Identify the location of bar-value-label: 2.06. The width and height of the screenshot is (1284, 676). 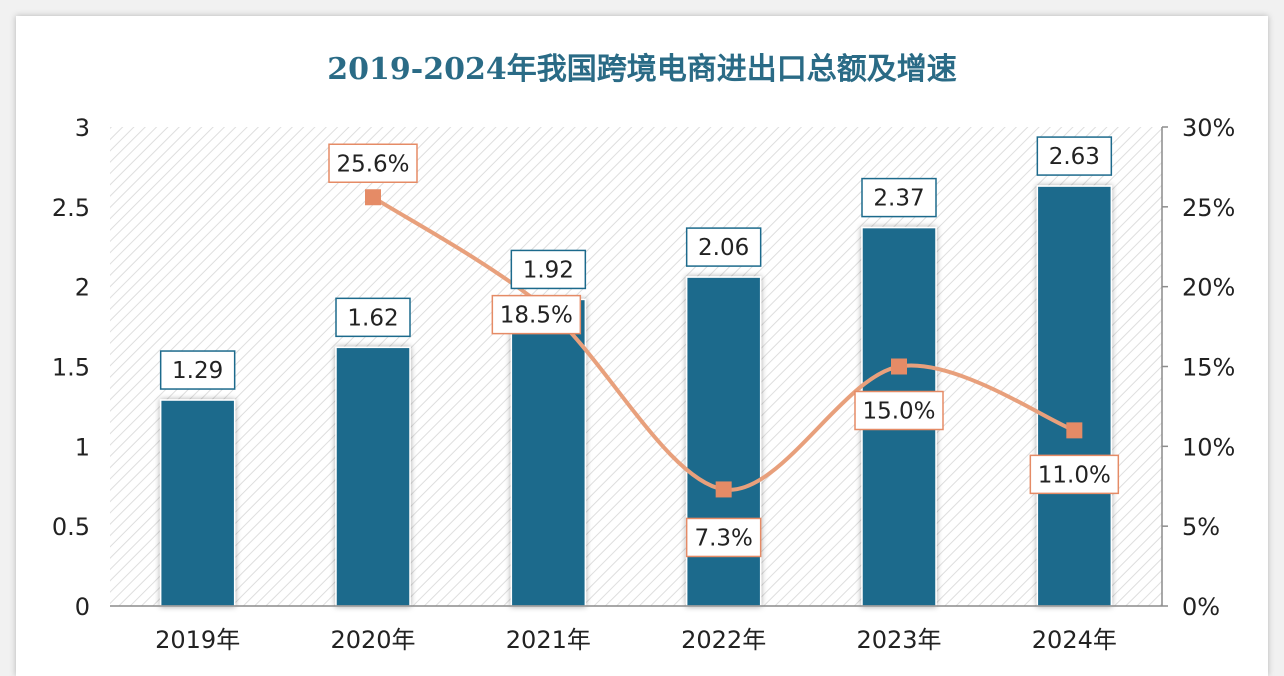
(723, 248).